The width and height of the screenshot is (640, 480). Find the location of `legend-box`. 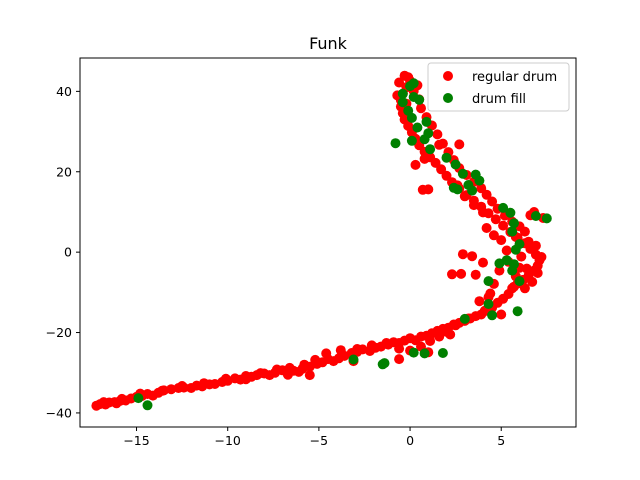

legend-box is located at coordinates (498, 87).